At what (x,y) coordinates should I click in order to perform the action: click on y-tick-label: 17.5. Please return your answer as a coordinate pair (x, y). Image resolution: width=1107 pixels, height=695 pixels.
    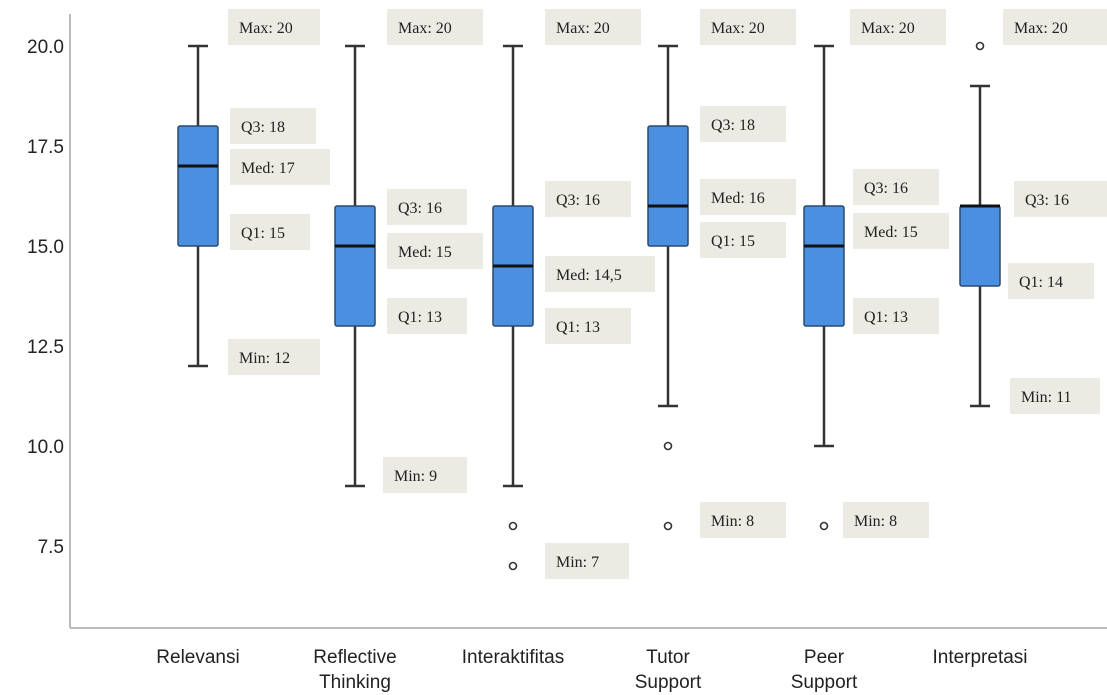
    Looking at the image, I should click on (45, 147).